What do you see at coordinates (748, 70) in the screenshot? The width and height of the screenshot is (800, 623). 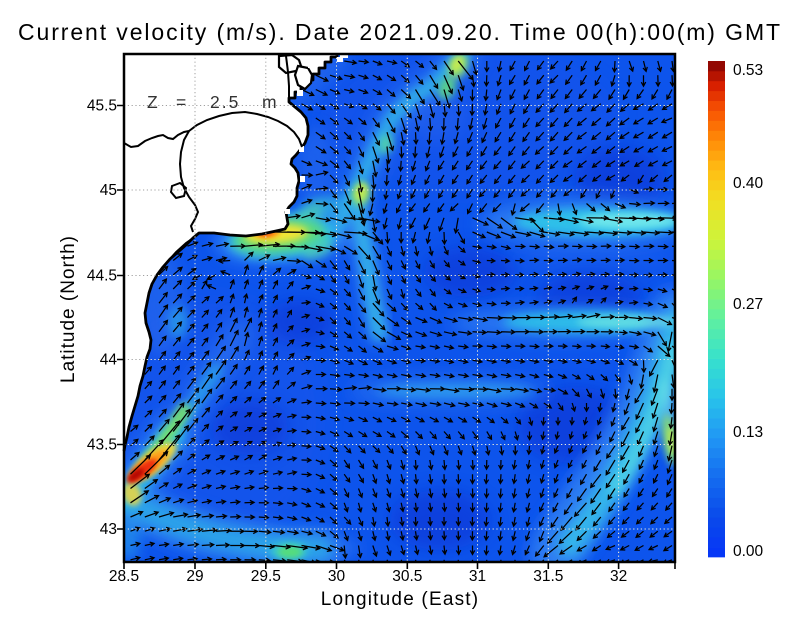 I see `svg-text: 0.53` at bounding box center [748, 70].